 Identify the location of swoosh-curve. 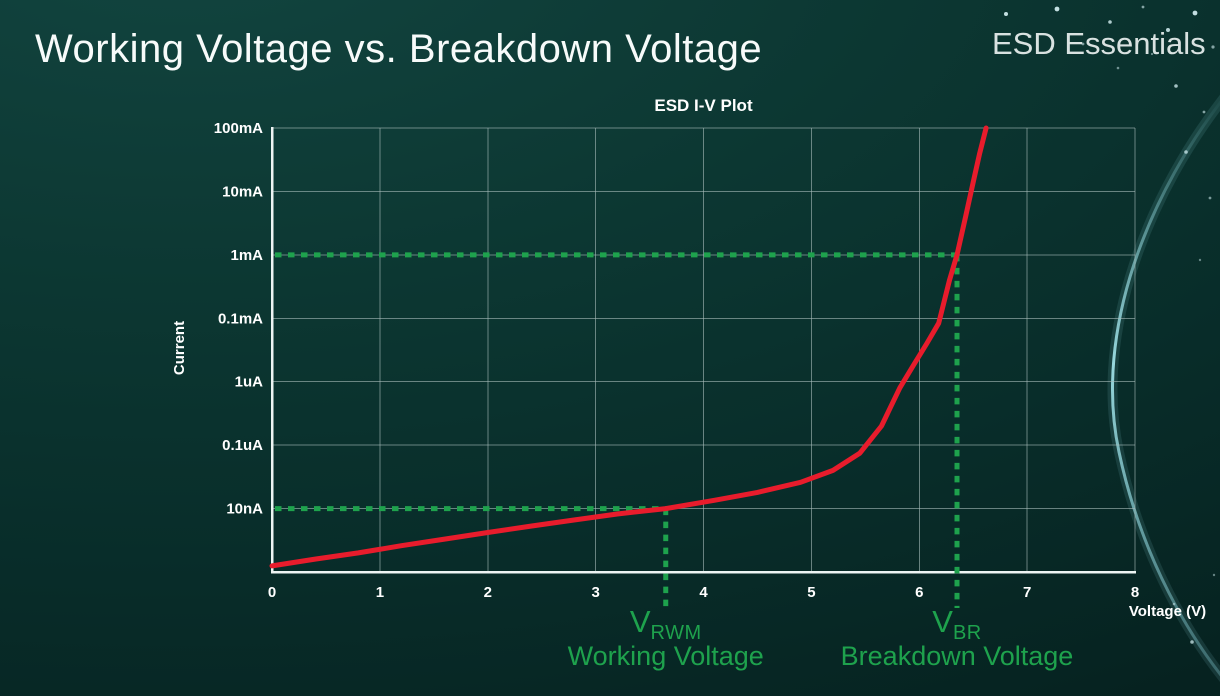
(1165, 388).